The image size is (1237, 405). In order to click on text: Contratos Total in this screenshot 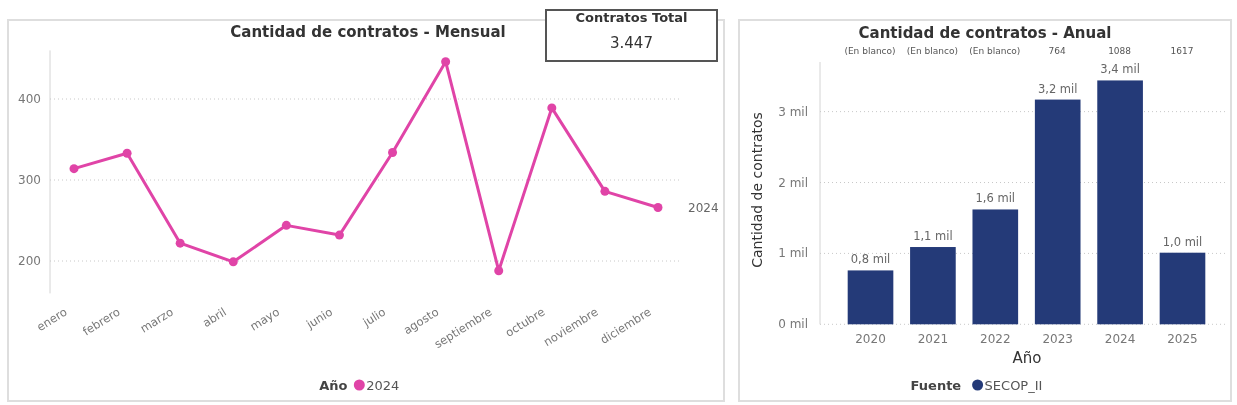, I will do `click(631, 17)`.